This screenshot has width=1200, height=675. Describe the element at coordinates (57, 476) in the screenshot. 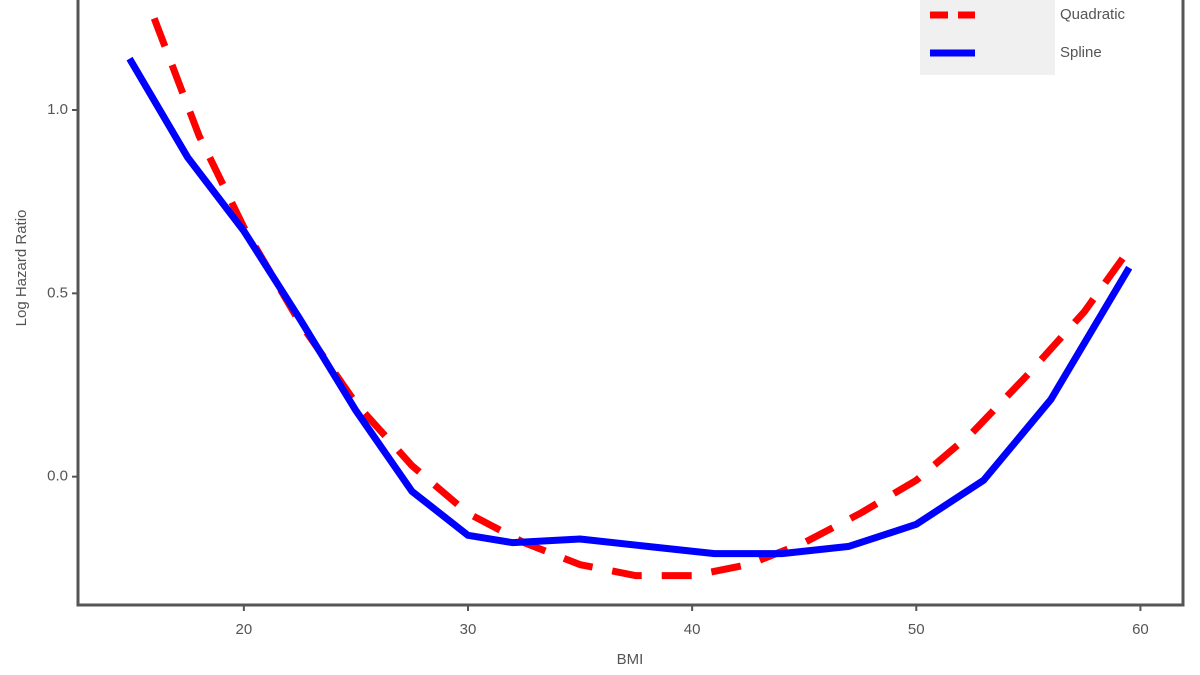

I see `y-tick-label: 0.0` at that location.